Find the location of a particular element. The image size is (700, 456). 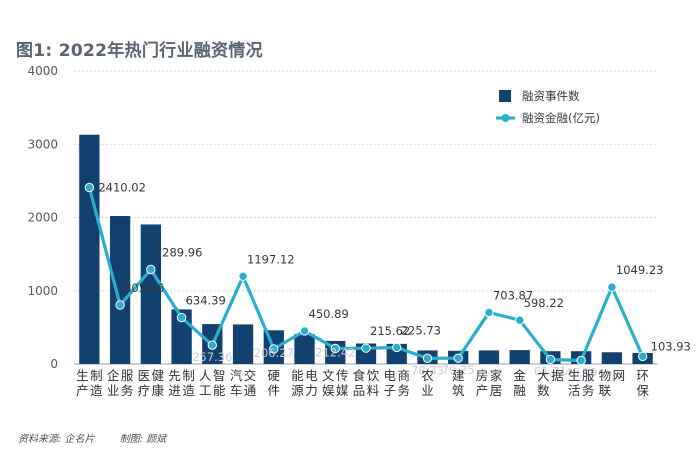

line-value-label: 103.93 is located at coordinates (671, 346).